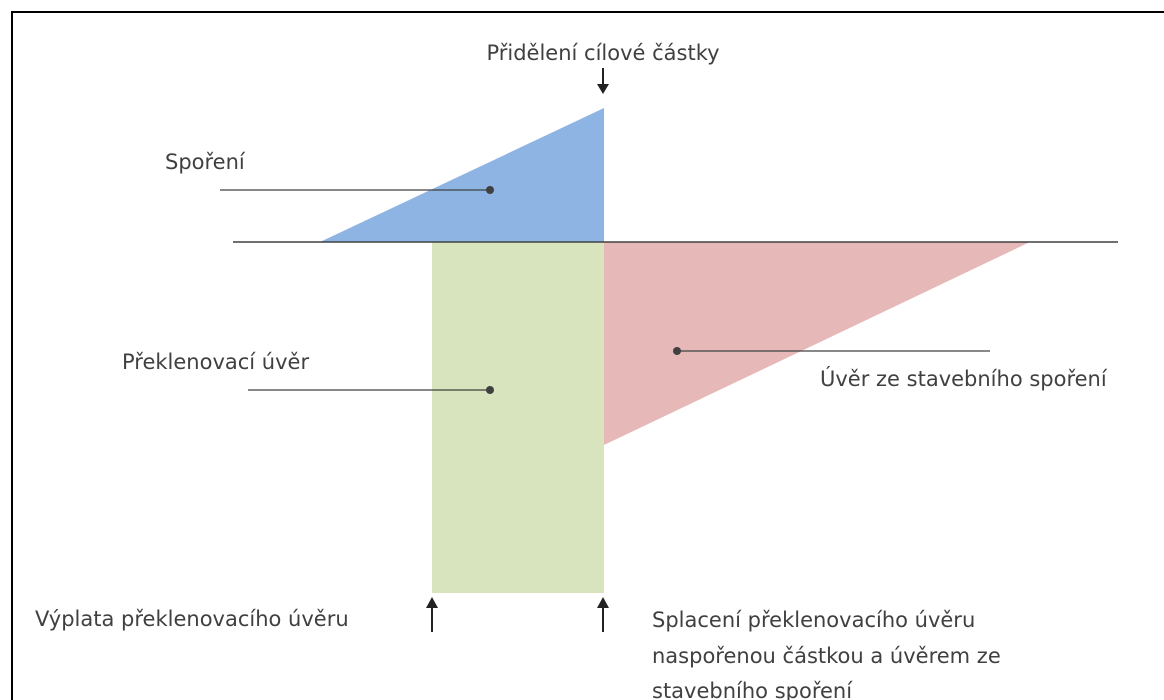 The image size is (1164, 700). What do you see at coordinates (462, 175) in the screenshot?
I see `saving-area` at bounding box center [462, 175].